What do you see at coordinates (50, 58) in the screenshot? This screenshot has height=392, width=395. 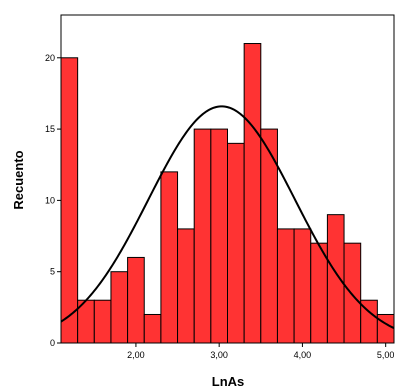 I see `y-tick-label: 20` at bounding box center [50, 58].